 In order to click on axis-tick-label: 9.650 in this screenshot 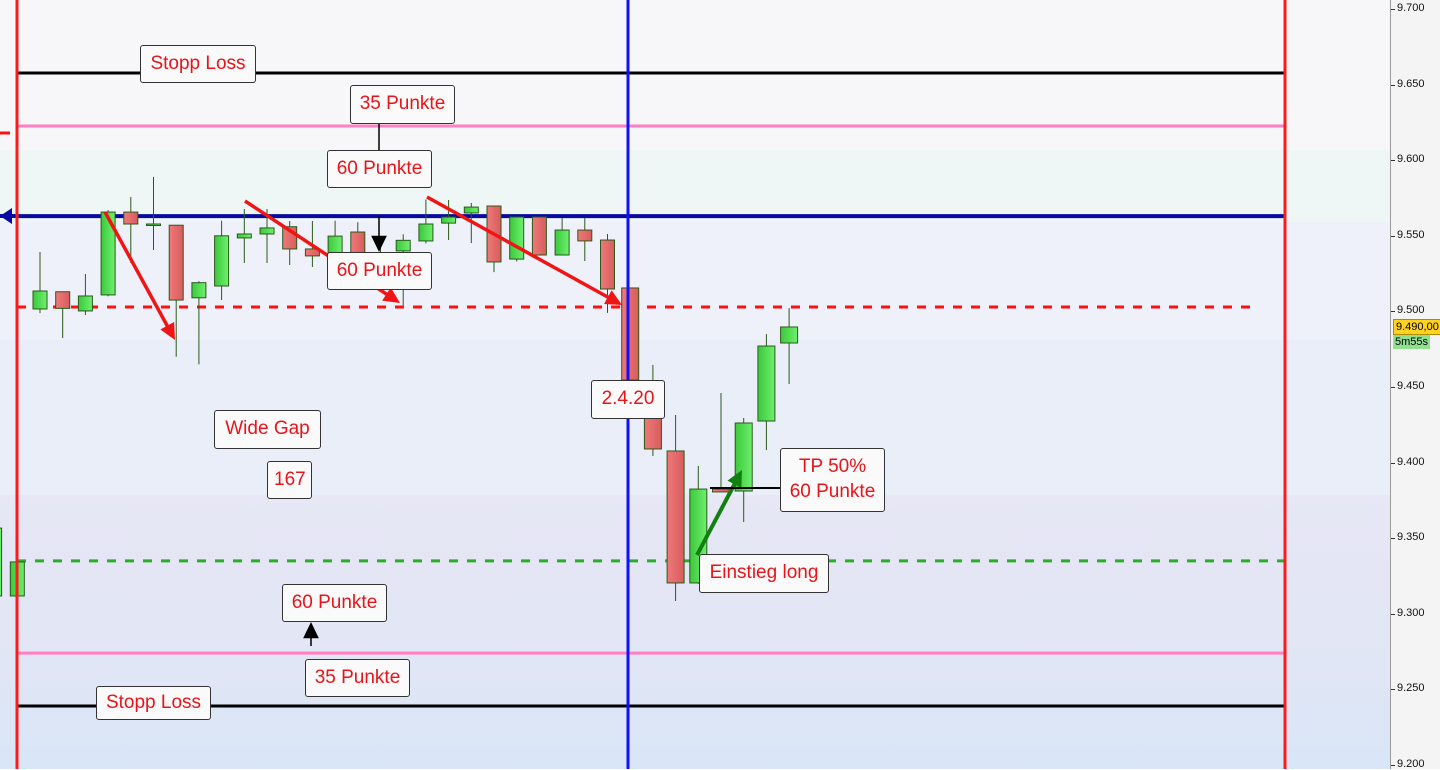, I will do `click(1411, 83)`.